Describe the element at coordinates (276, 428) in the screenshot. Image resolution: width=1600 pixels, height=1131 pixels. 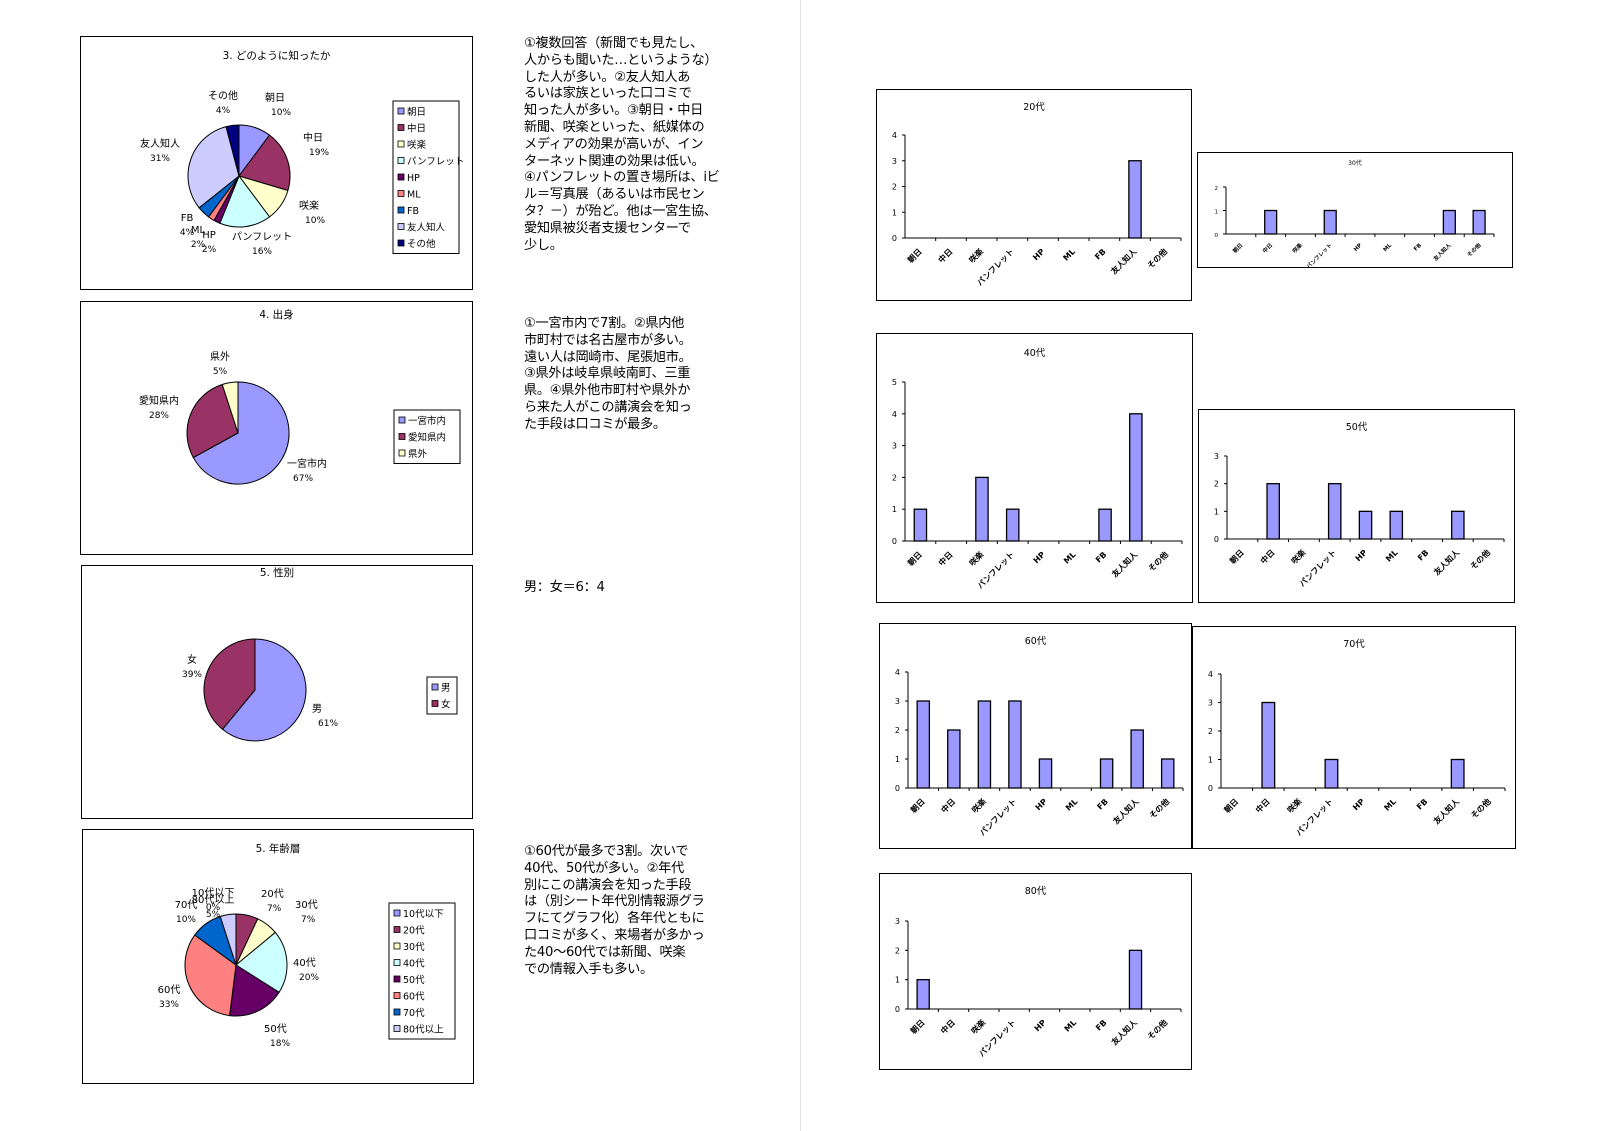
I see `chart-origin: 4. 出身 一宮市内 67% 愛知県内 28% 県外 5% 一宮市内 愛知県内 県外` at that location.